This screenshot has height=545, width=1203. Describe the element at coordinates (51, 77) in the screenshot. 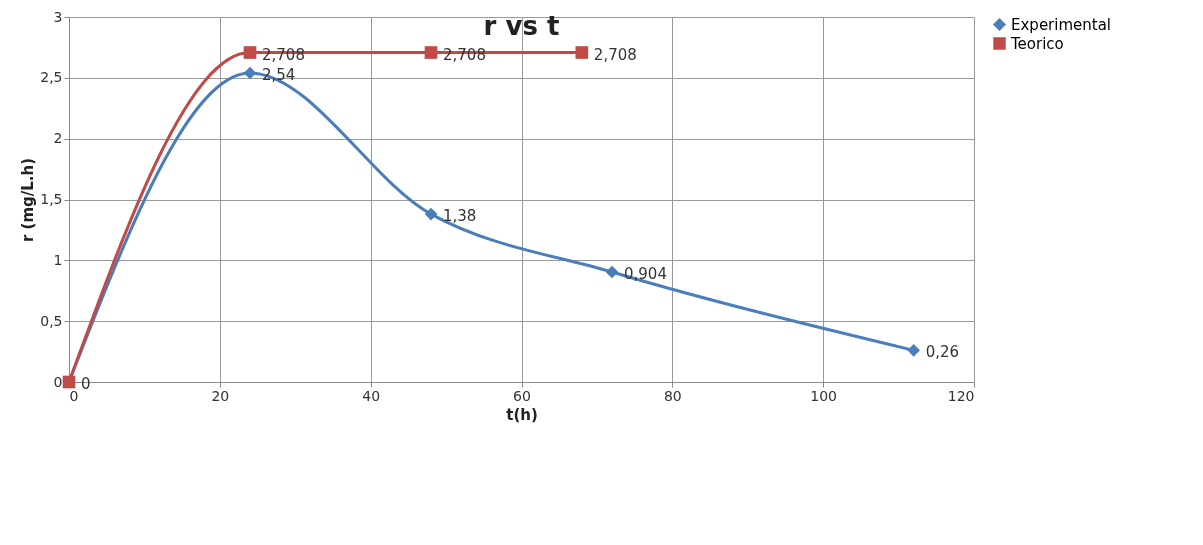

I see `y-tick-label: 2,5` at that location.